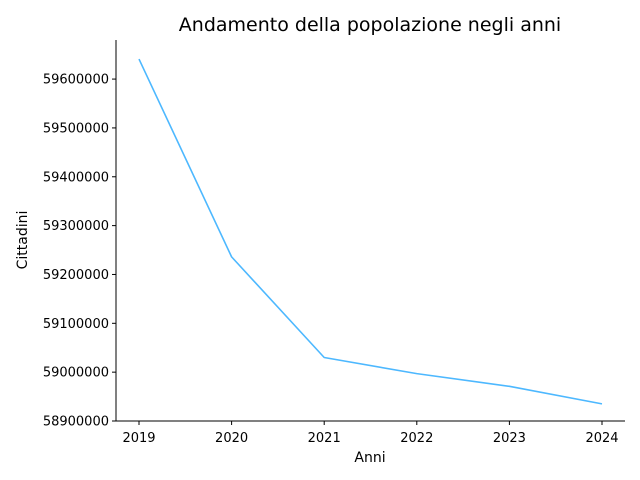 The width and height of the screenshot is (640, 480). I want to click on y-tick-label: 59200000, so click(76, 275).